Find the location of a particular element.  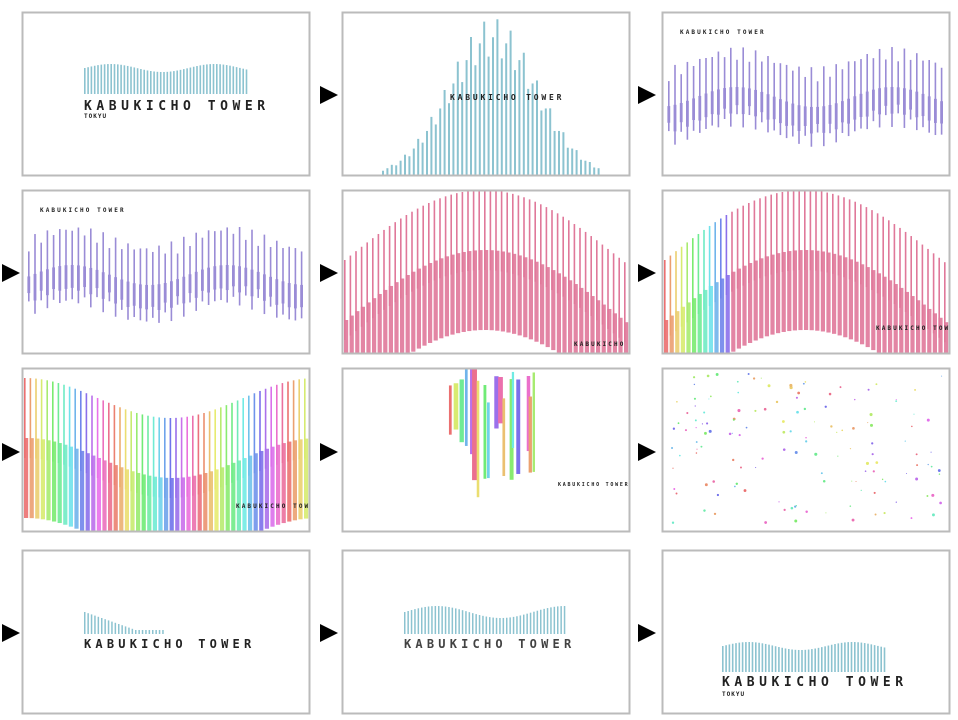

frame-bg is located at coordinates (166, 632).